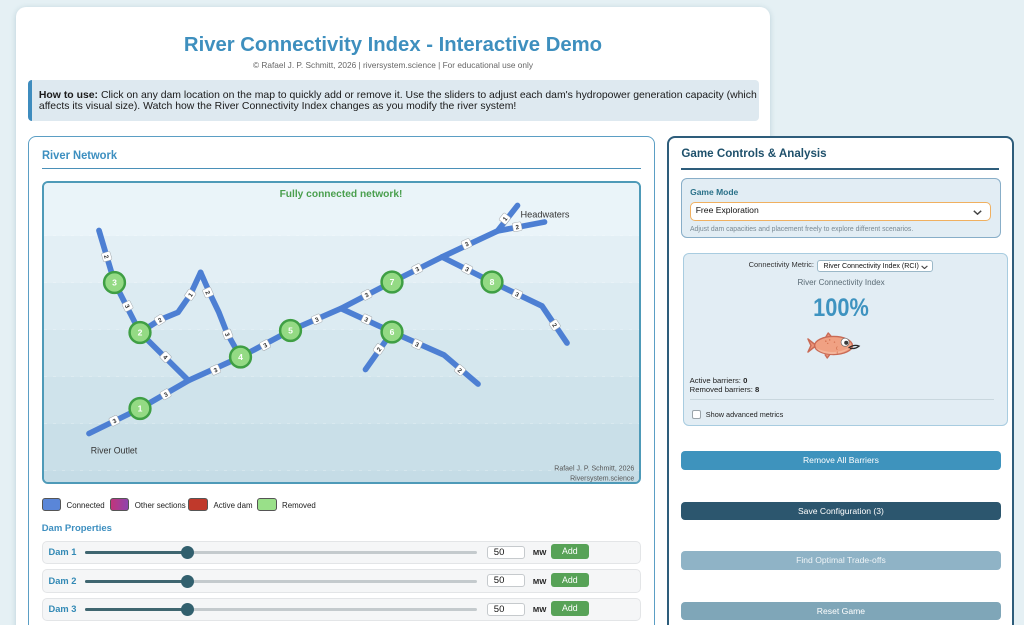 The width and height of the screenshot is (1024, 625). I want to click on svg-text: Fully connected network!, so click(340, 194).